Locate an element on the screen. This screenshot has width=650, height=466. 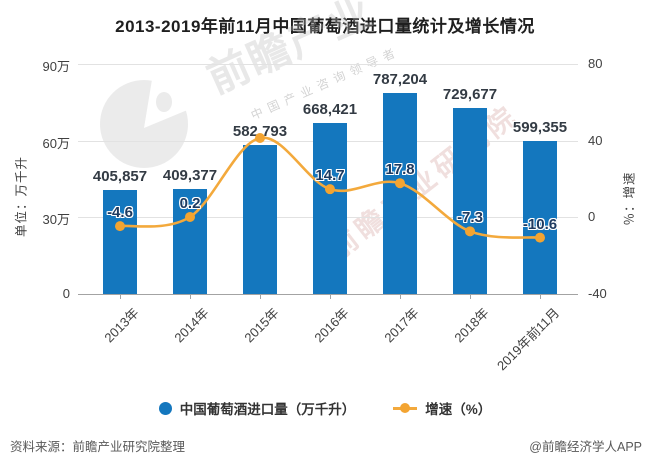
credit-text: @前瞻经济学人APP is located at coordinates (585, 447).